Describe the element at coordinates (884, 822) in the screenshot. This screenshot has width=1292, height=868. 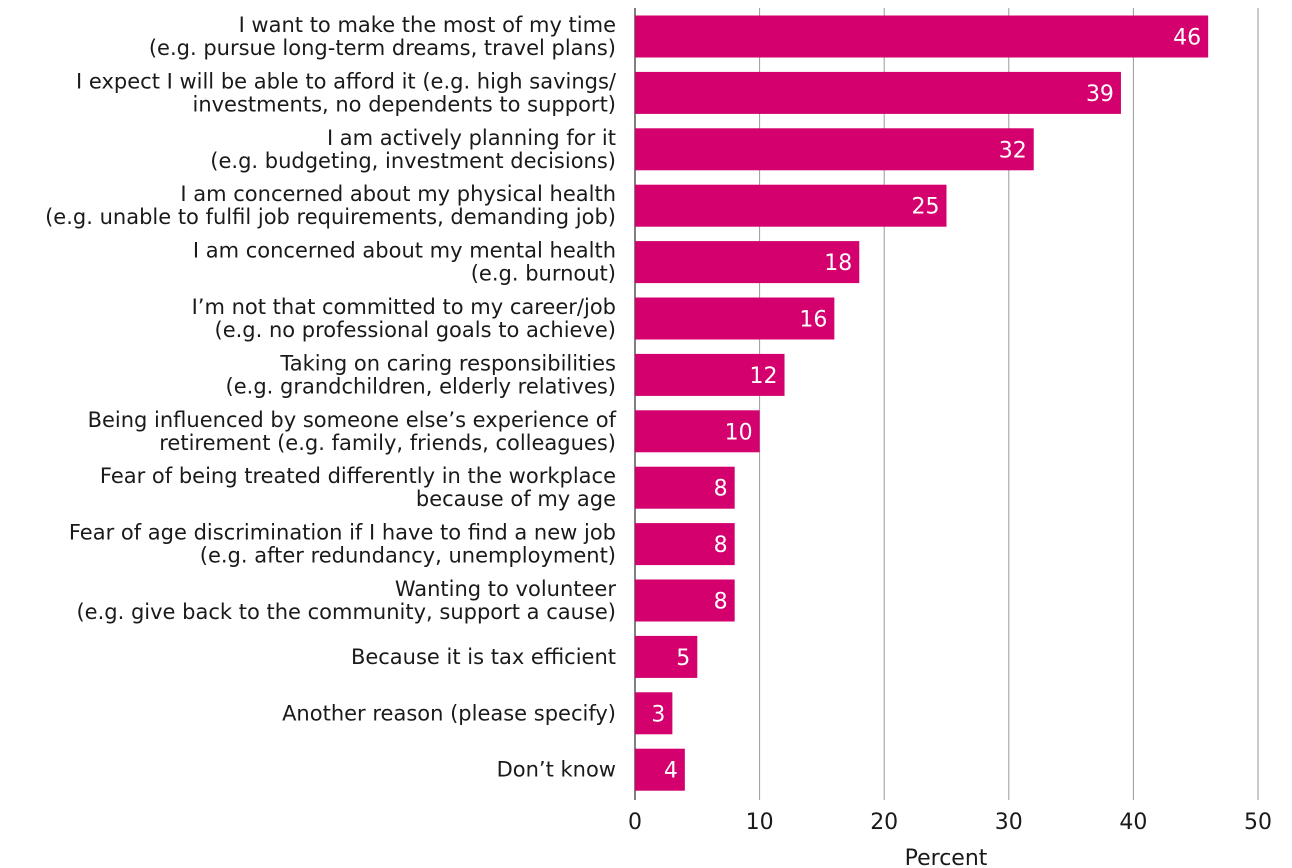
I see `x-tick-label: 20` at that location.